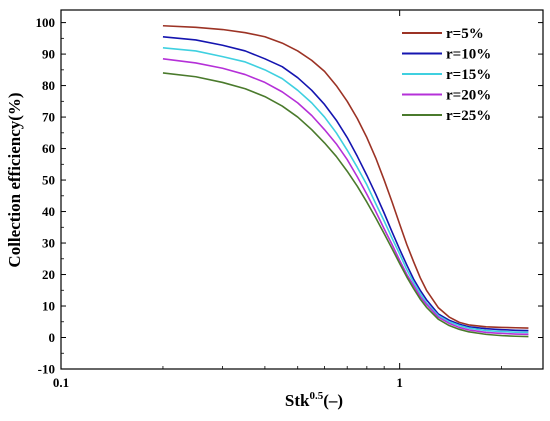 The width and height of the screenshot is (550, 421). Describe the element at coordinates (399, 382) in the screenshot. I see `x-tick-label: 1` at that location.